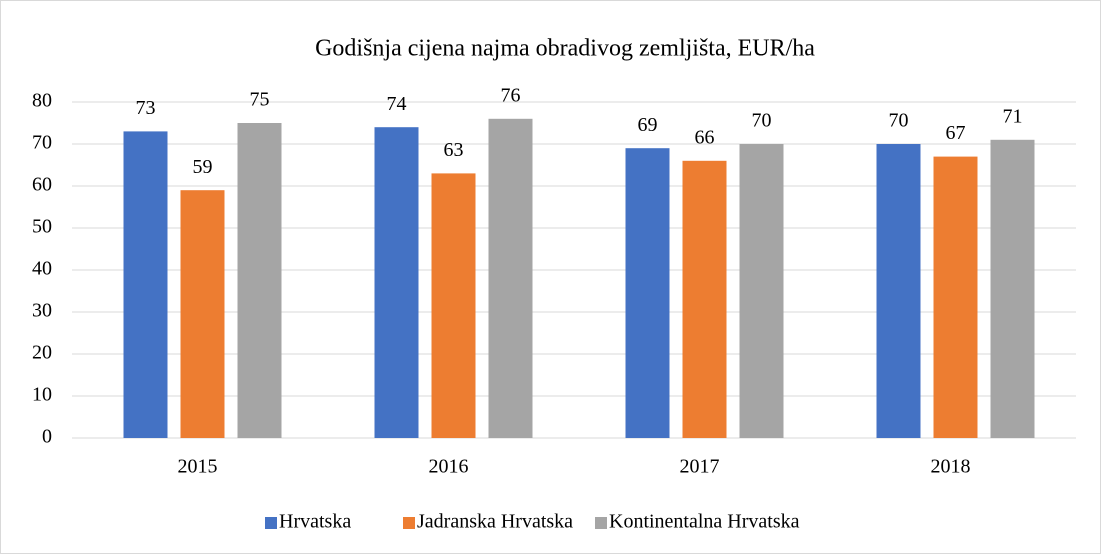  What do you see at coordinates (397, 104) in the screenshot?
I see `data-label: 74` at bounding box center [397, 104].